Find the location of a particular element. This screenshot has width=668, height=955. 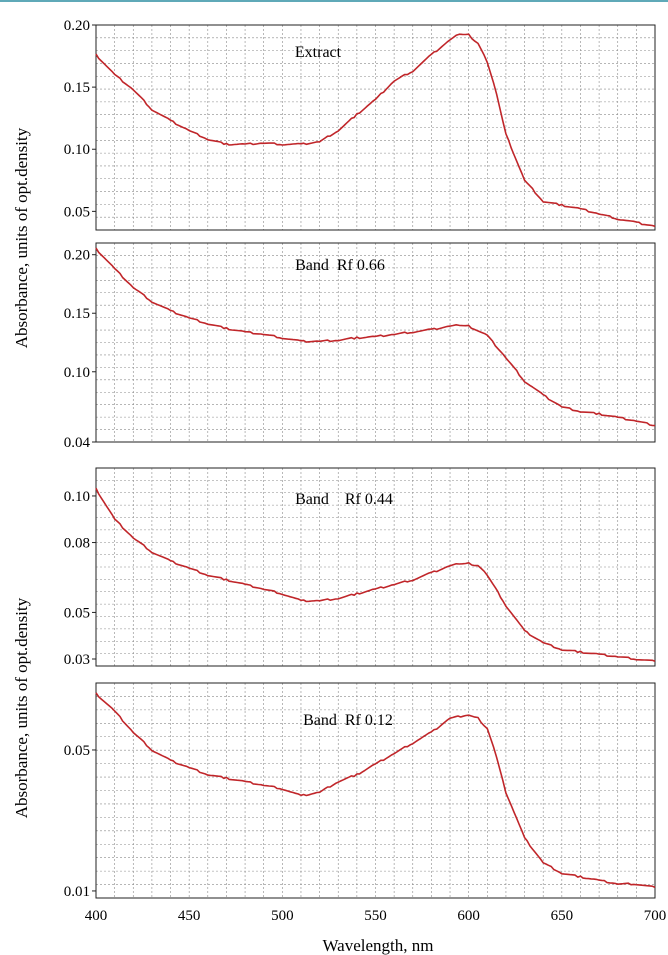

y-axis-label-bottom: Absorbance, units of opt.density is located at coordinates (21, 707).